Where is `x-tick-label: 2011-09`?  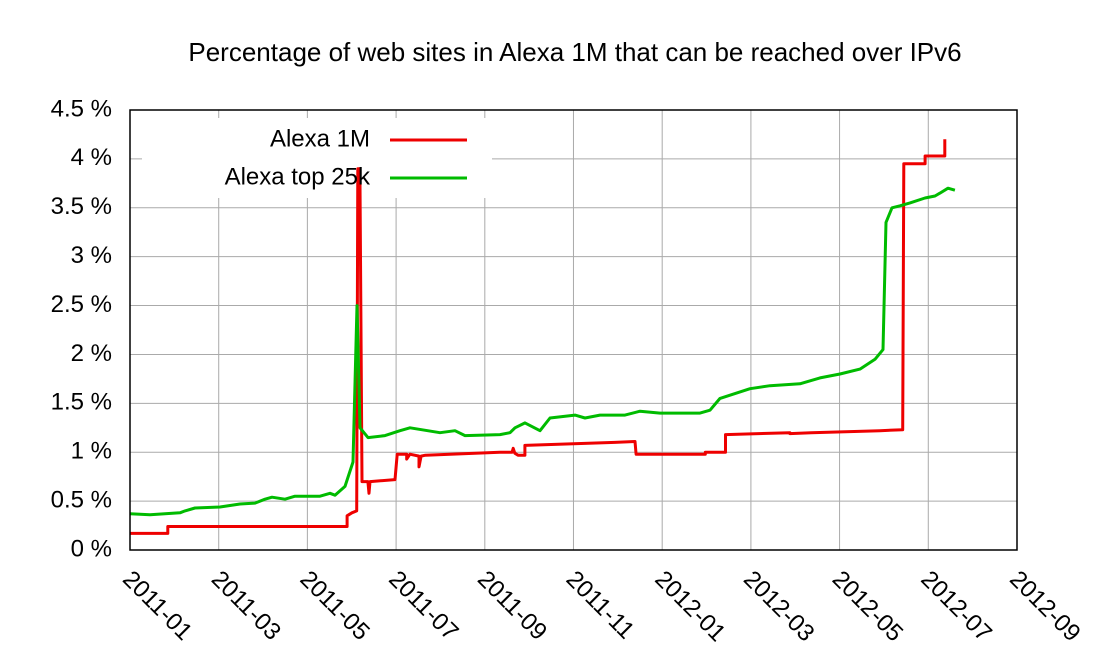 x-tick-label: 2011-09 is located at coordinates (512, 606).